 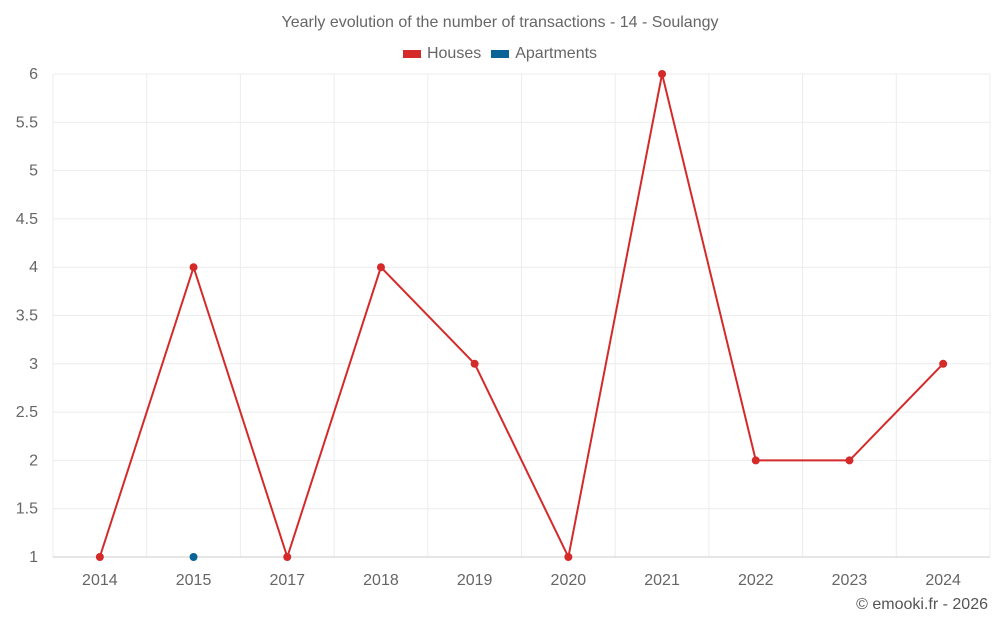 What do you see at coordinates (411, 54) in the screenshot?
I see `legend-swatch-houses` at bounding box center [411, 54].